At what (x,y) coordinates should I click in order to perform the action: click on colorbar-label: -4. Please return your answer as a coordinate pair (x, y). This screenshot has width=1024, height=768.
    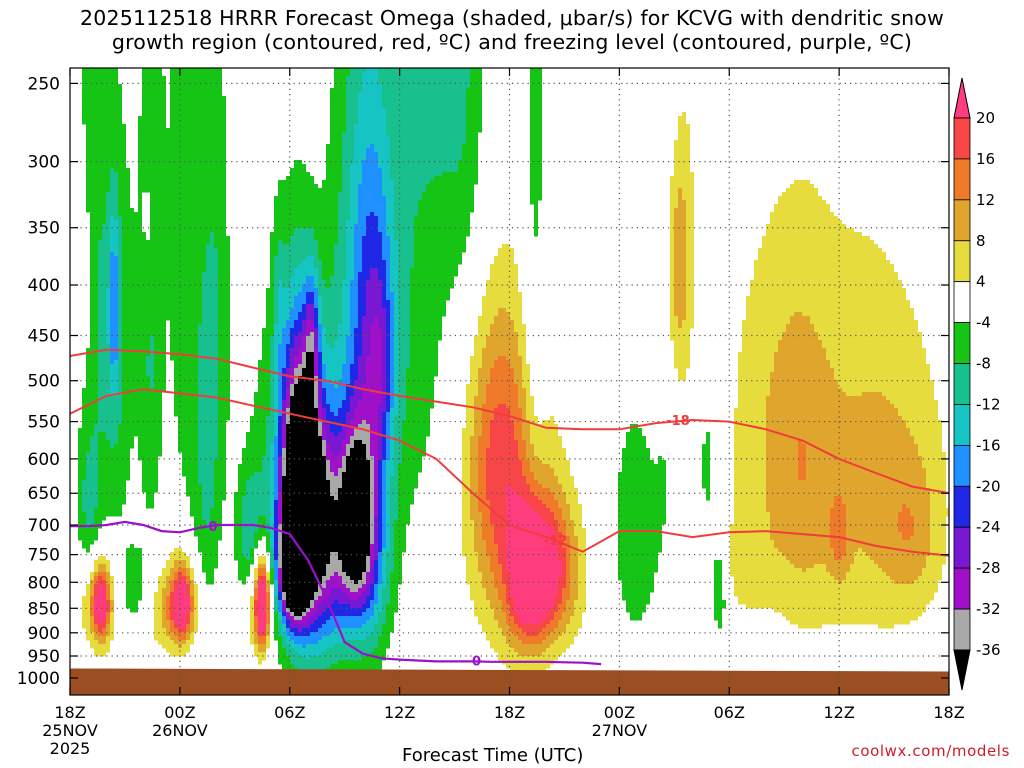
    Looking at the image, I should click on (983, 323).